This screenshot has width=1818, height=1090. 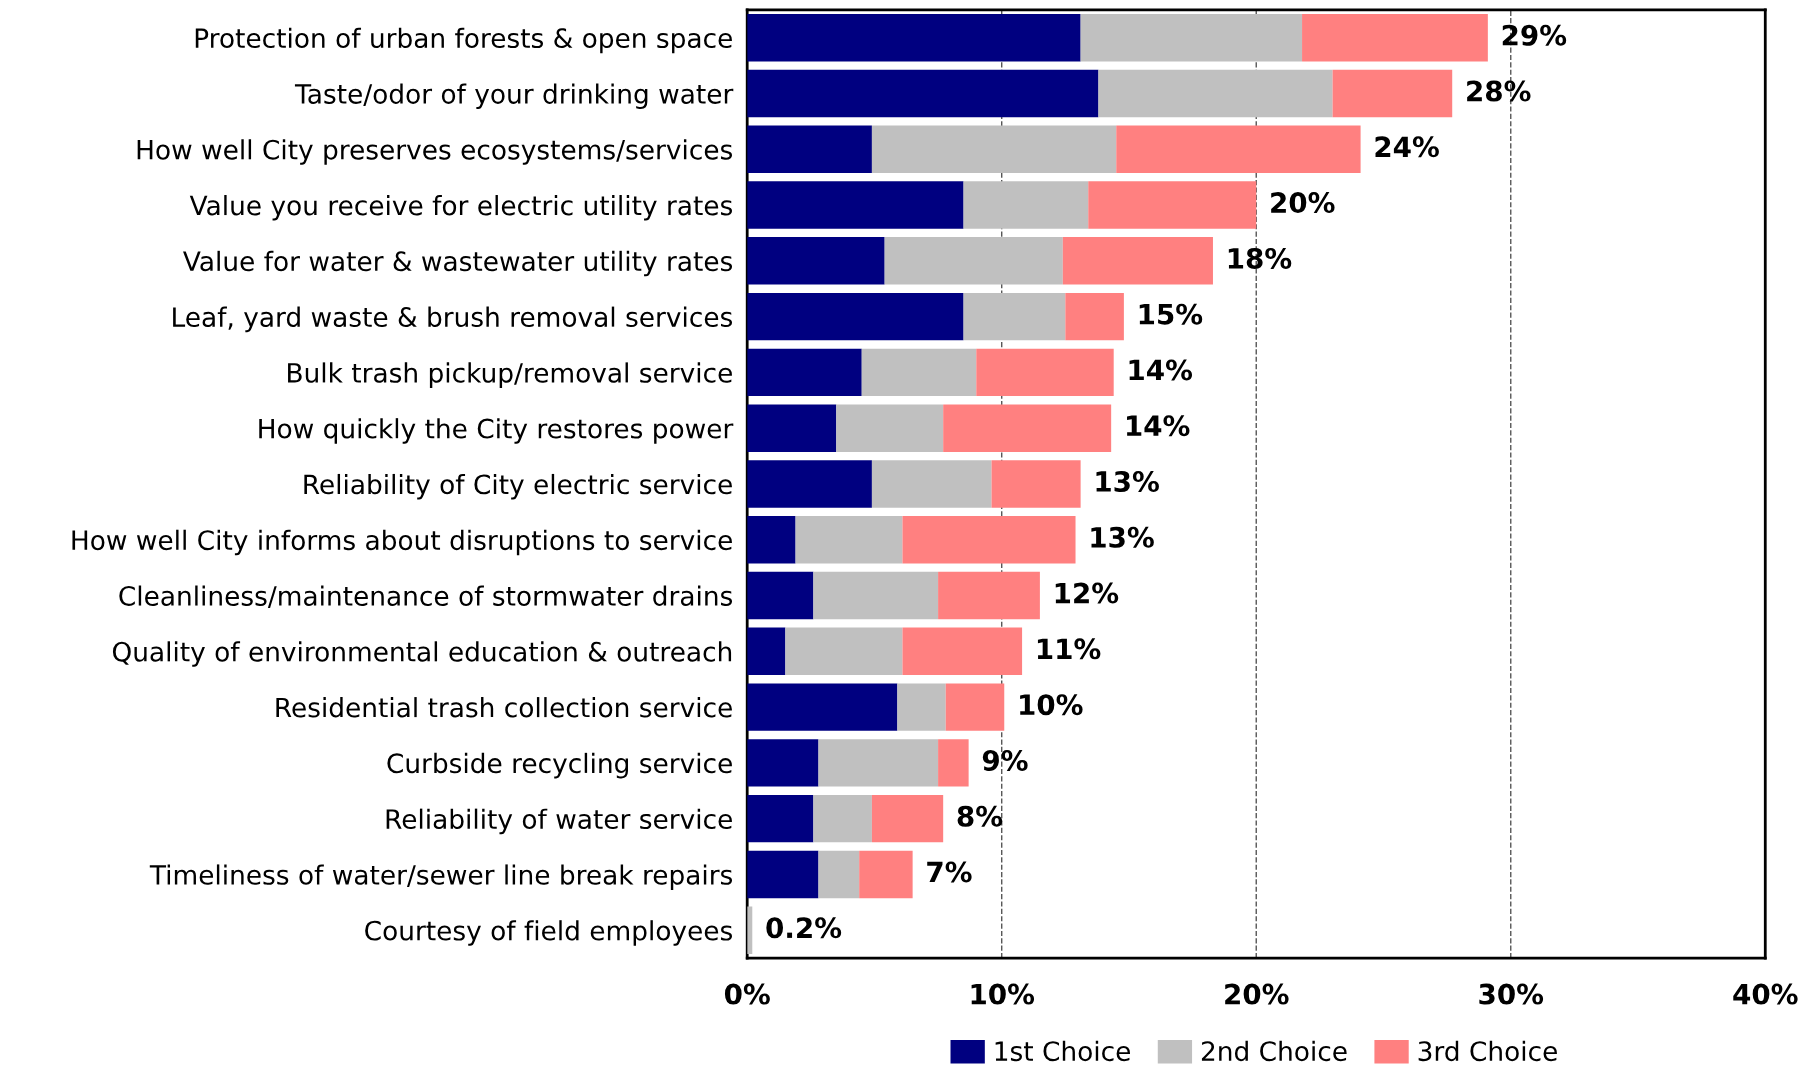 What do you see at coordinates (1407, 147) in the screenshot?
I see `total-label: 24%` at bounding box center [1407, 147].